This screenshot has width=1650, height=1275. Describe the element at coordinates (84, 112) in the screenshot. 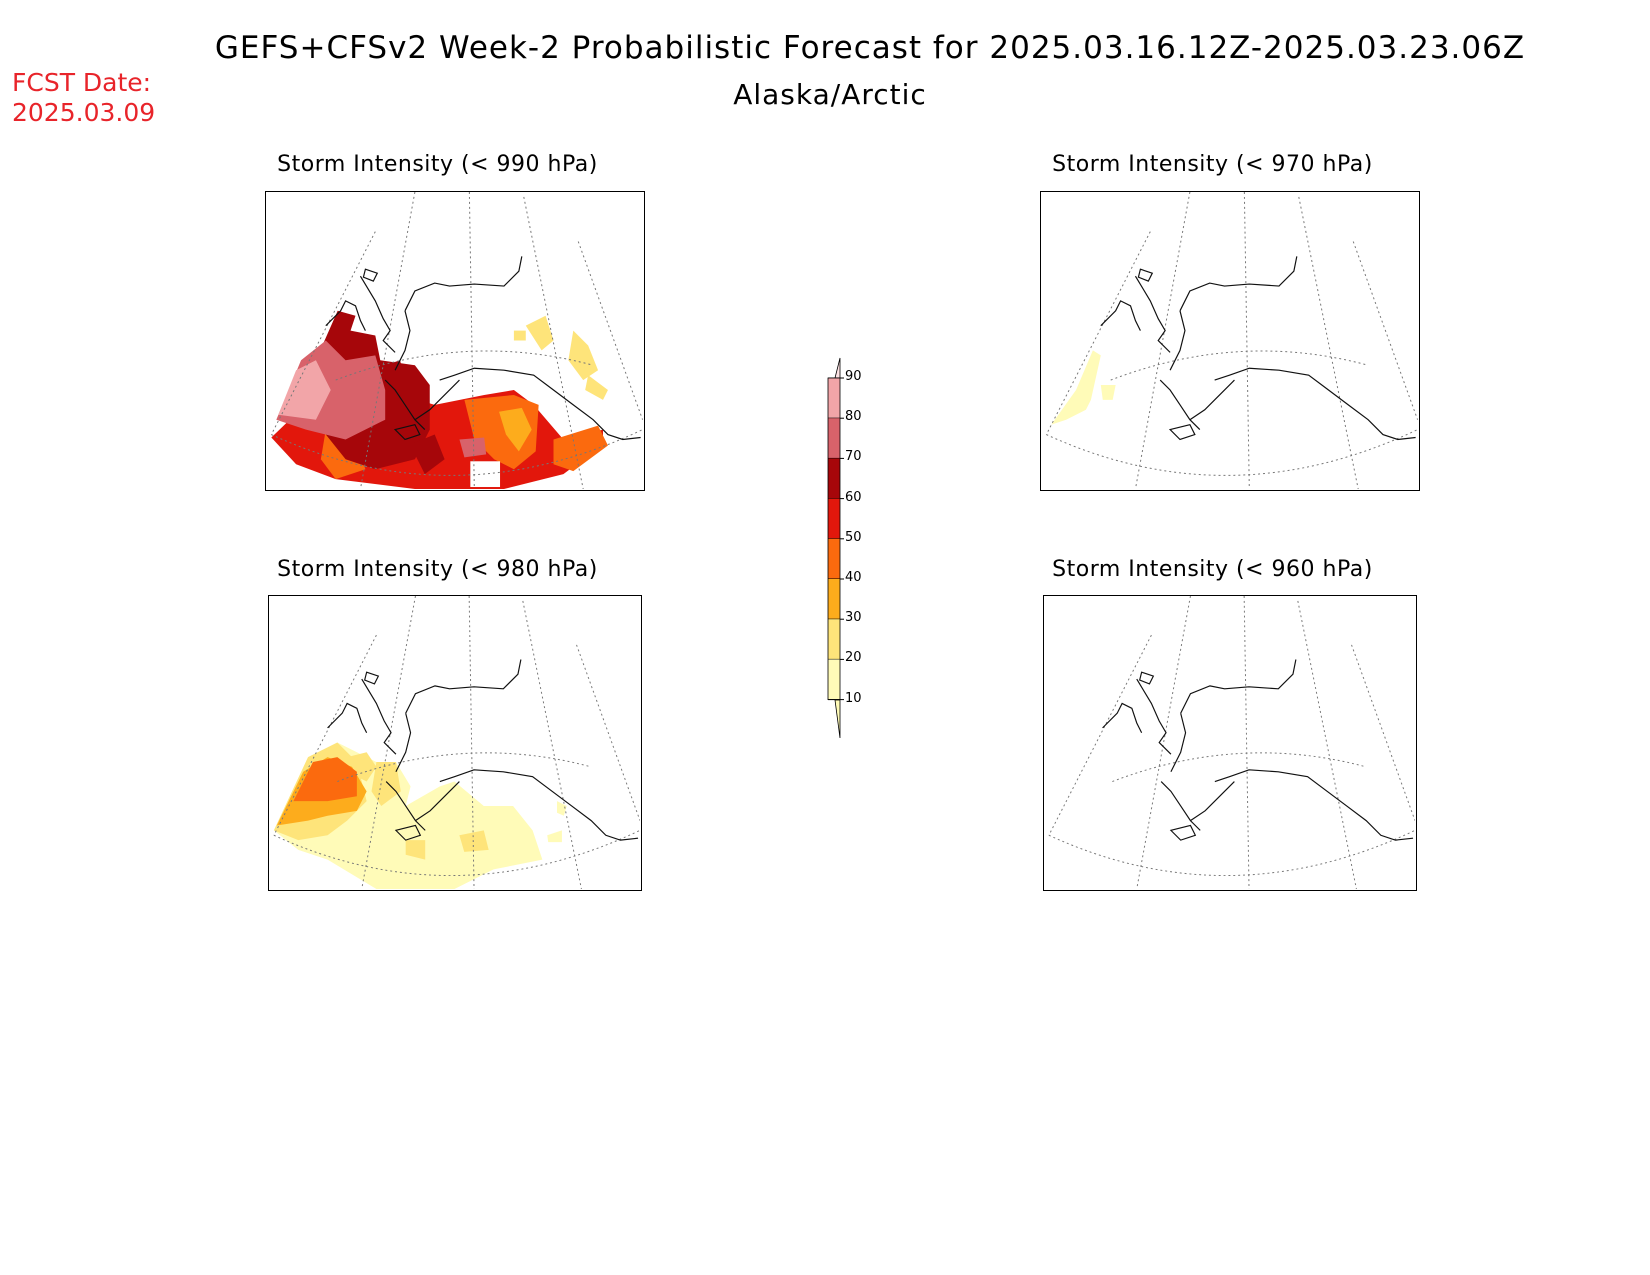

I see `forecast-date-value: 2025.03.09` at that location.